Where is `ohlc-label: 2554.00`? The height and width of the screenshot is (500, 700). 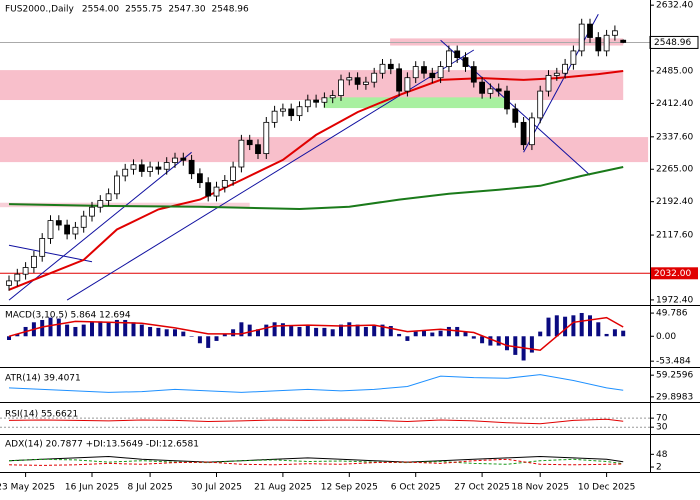
ohlc-label: 2554.00 is located at coordinates (100, 10).